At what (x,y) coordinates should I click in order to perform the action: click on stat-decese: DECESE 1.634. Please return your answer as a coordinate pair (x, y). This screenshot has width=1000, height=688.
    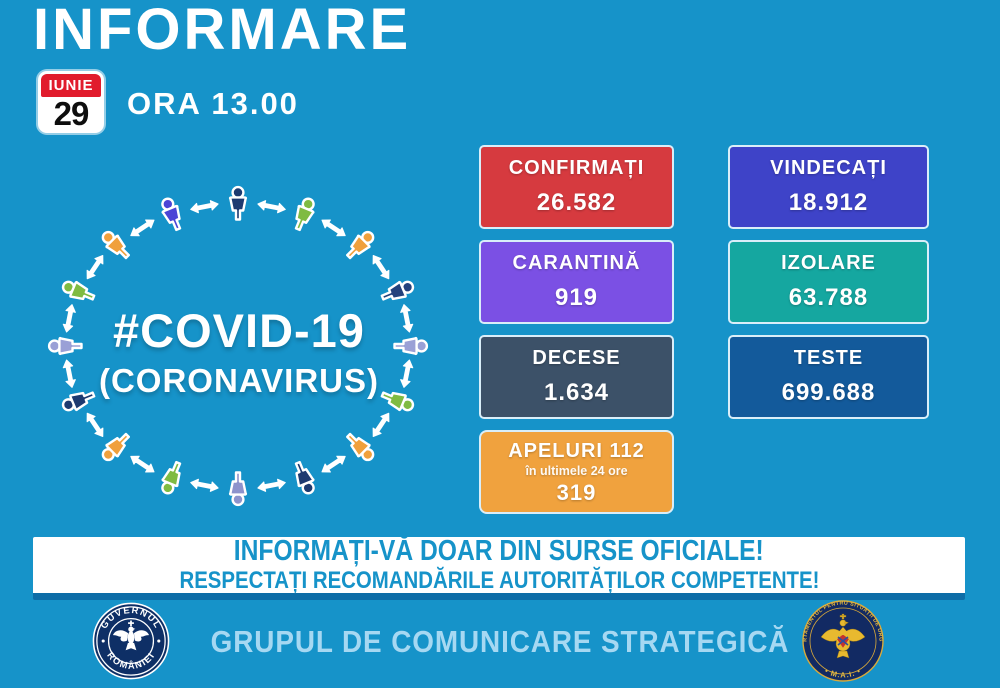
    Looking at the image, I should click on (576, 377).